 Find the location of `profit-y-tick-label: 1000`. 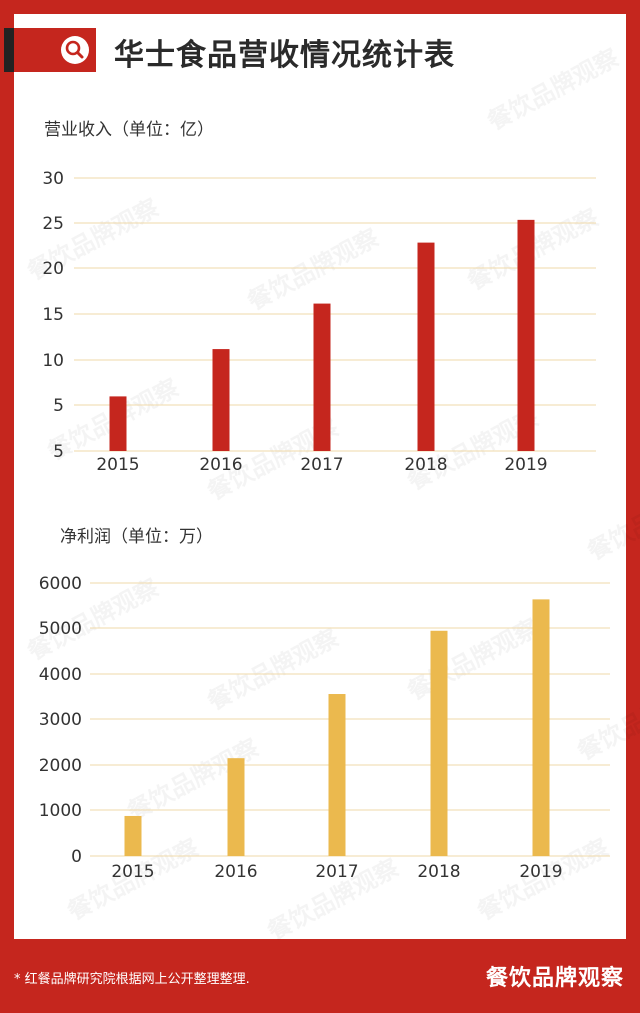

profit-y-tick-label: 1000 is located at coordinates (60, 811).